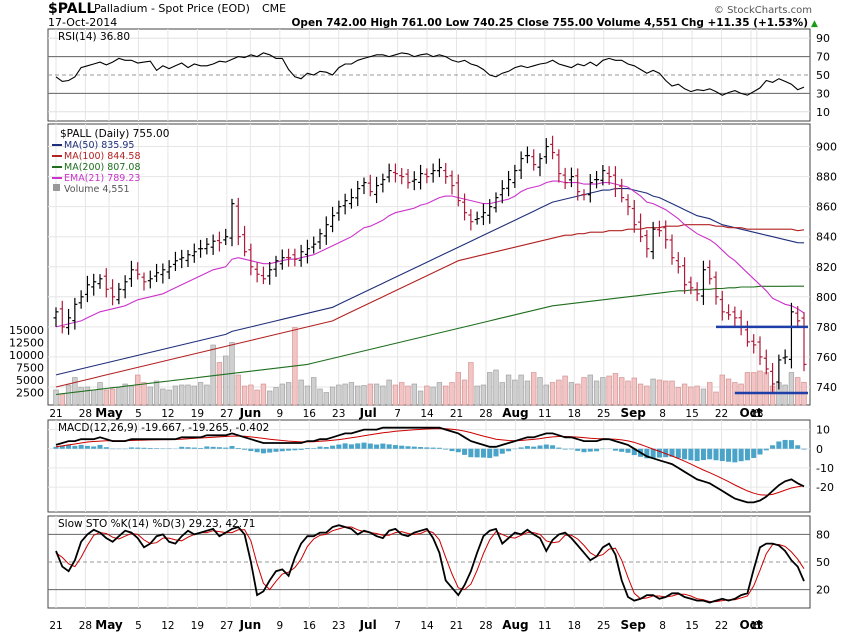  What do you see at coordinates (574, 414) in the screenshot?
I see `x-tick-label: 18` at bounding box center [574, 414].